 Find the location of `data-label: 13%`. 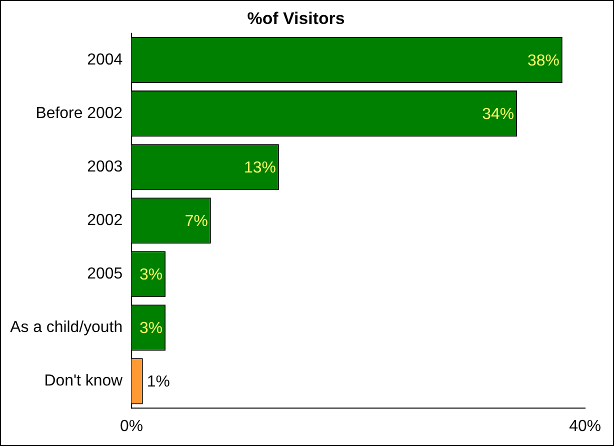

data-label: 13% is located at coordinates (260, 167).